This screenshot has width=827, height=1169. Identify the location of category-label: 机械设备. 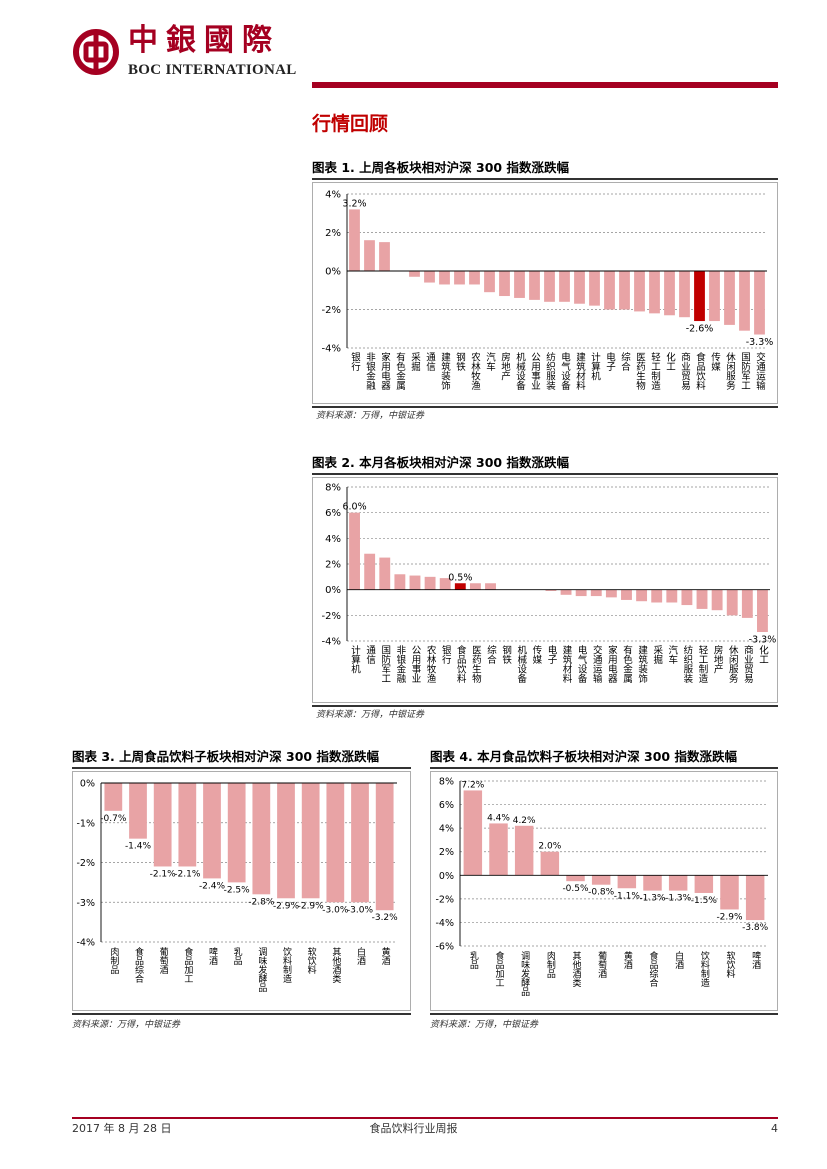
(521, 664).